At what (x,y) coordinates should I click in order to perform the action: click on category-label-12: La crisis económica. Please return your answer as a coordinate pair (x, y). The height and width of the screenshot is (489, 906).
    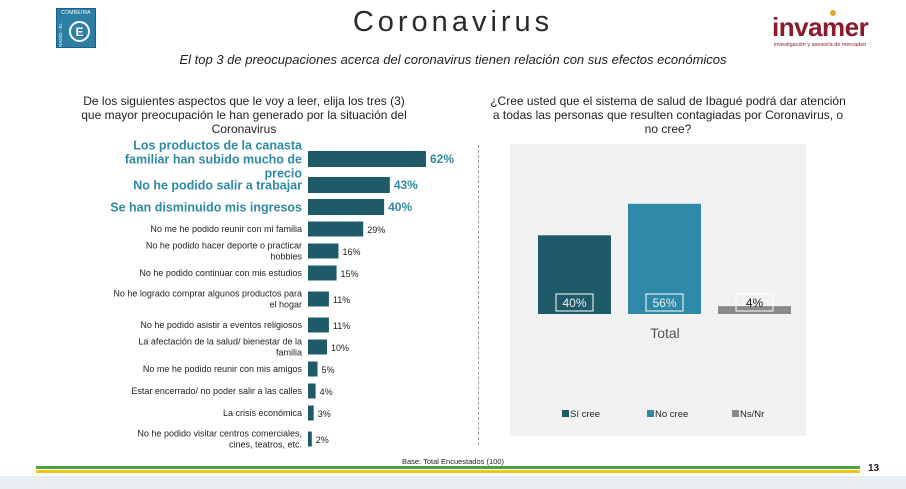
    Looking at the image, I should click on (262, 413).